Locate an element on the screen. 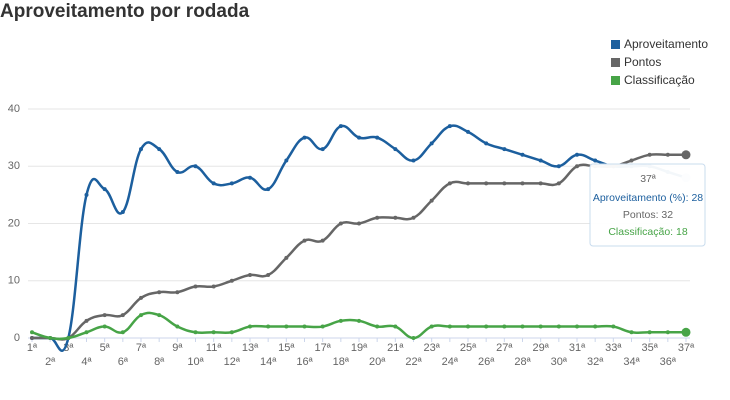 The width and height of the screenshot is (730, 400). x-tick-label: 13ª is located at coordinates (250, 348).